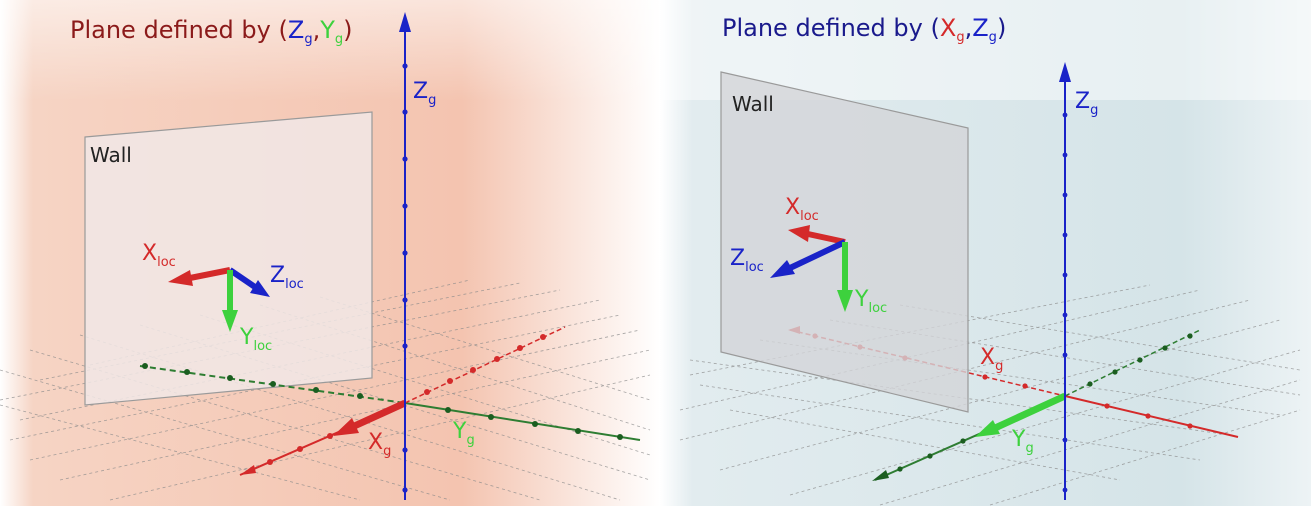 This screenshot has width=1311, height=506. I want to click on right-z-loc-label: Zloc, so click(747, 260).